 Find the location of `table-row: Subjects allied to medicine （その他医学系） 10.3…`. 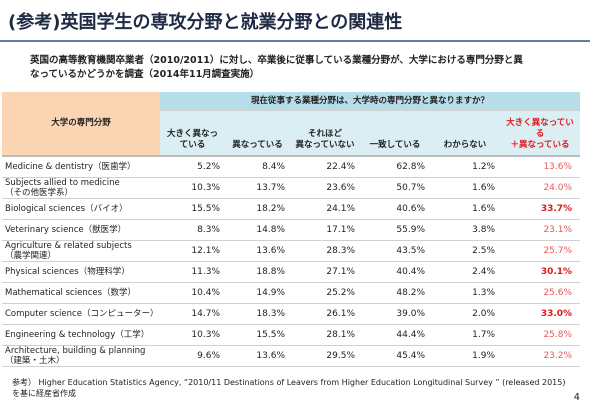

table-row: Subjects allied to medicine （その他医学系） 10.3… is located at coordinates (291, 188).